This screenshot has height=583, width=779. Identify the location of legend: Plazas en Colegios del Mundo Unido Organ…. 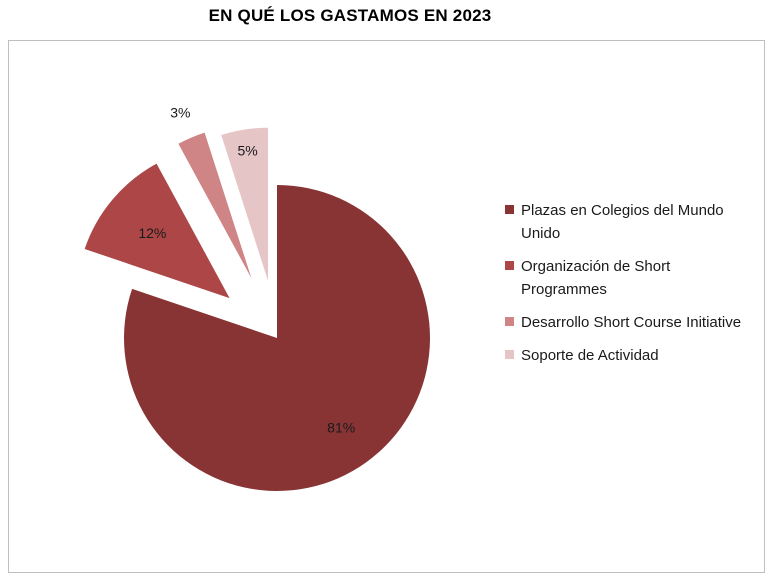
(632, 288).